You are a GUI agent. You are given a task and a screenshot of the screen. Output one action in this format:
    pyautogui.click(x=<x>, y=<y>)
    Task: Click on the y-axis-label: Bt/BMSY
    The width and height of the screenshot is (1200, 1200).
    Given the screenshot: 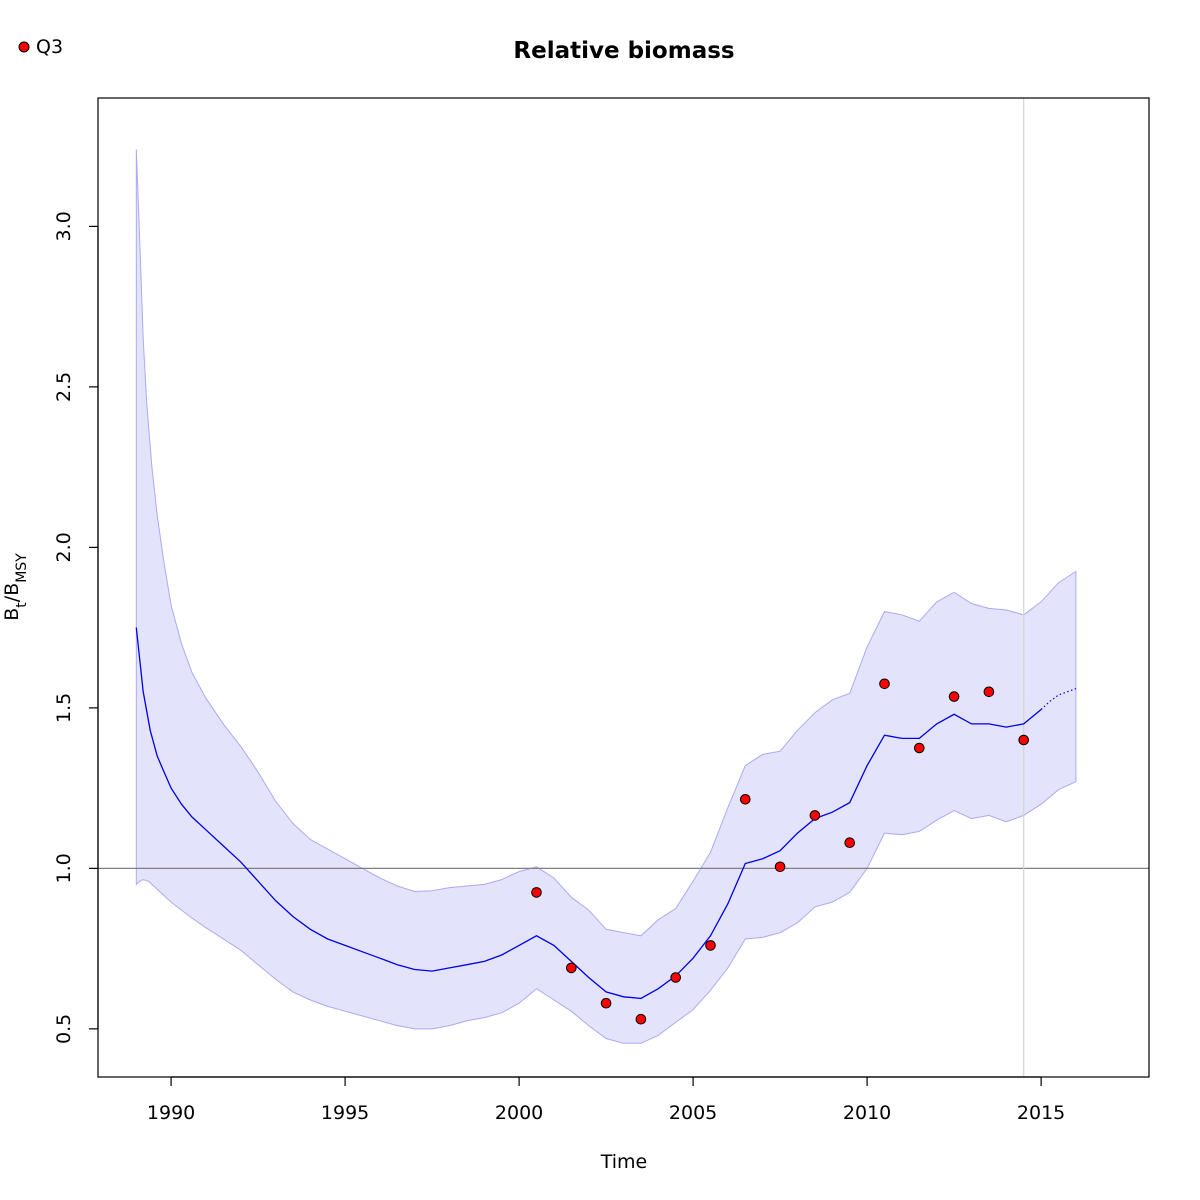 What is the action you would take?
    pyautogui.click(x=15, y=587)
    